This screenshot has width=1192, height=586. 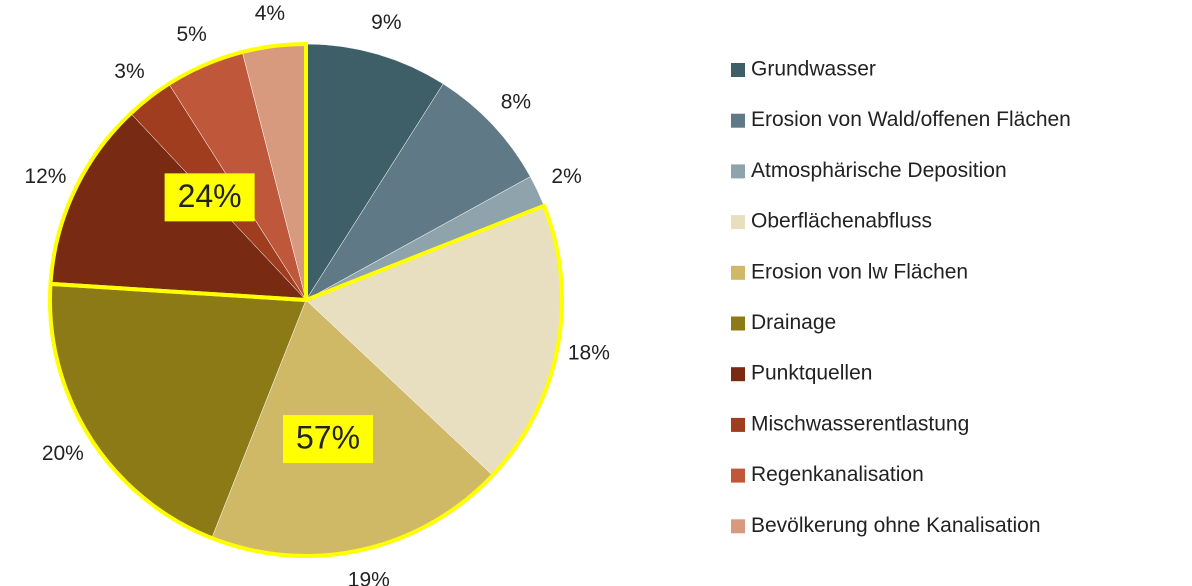 I want to click on legend-label: Erosion von Wald/offenen Flächen, so click(x=911, y=119).